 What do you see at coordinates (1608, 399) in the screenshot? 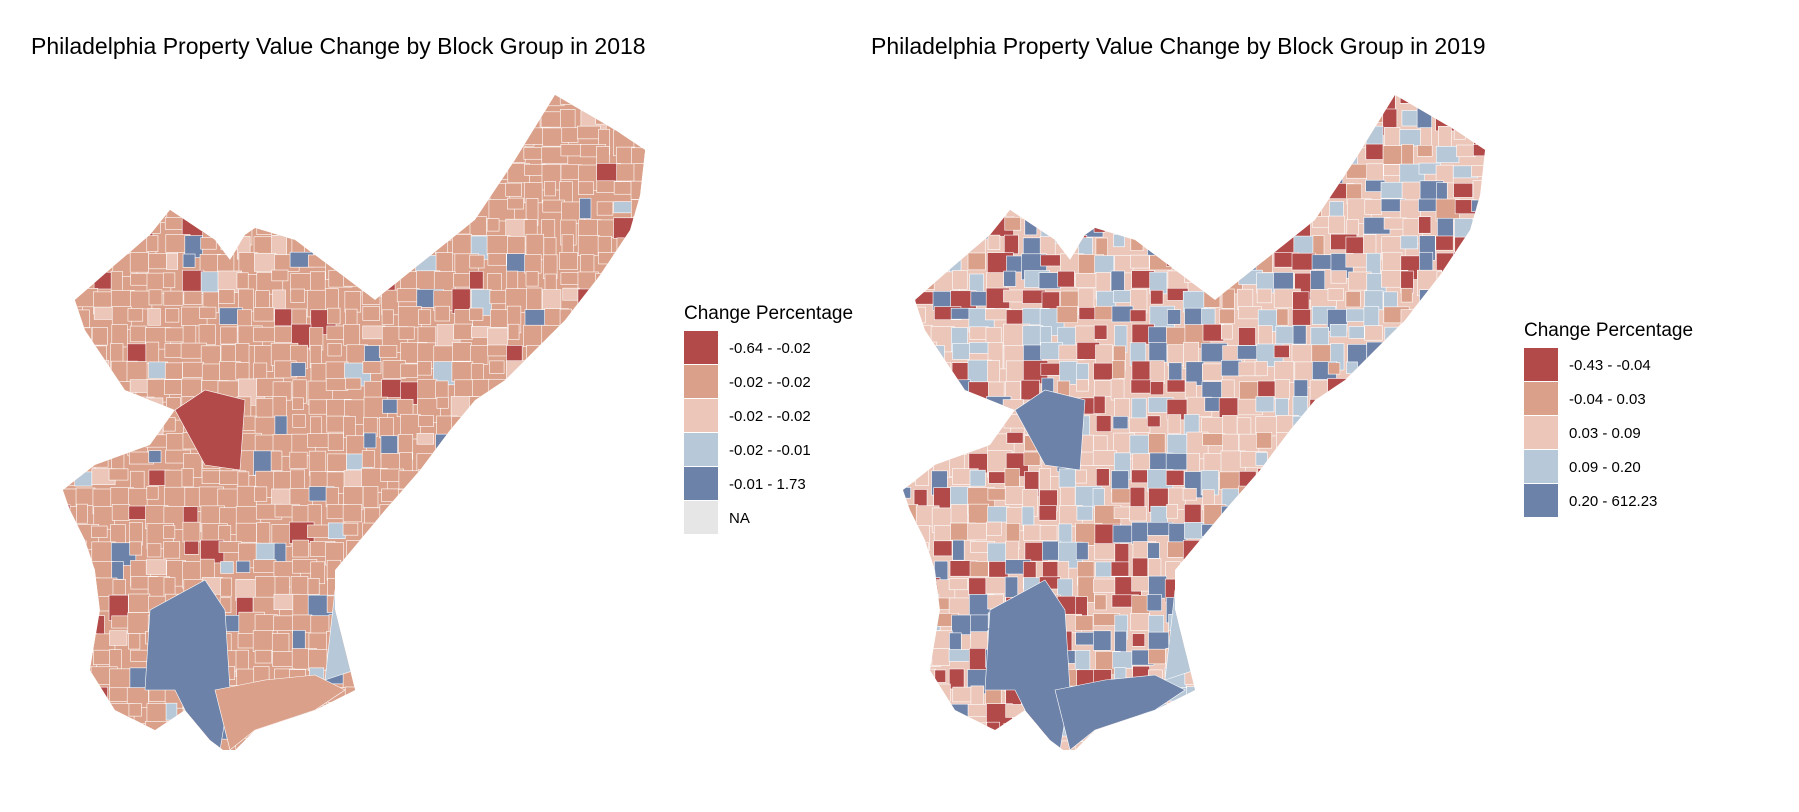
I see `legend-item: -0.04 - 0.03` at bounding box center [1608, 399].